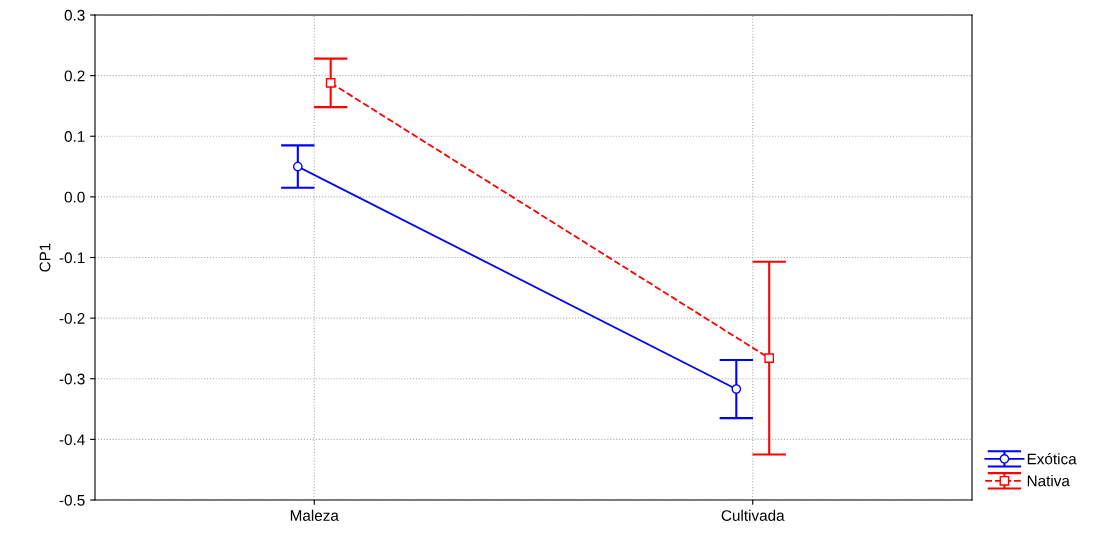 This screenshot has width=1108, height=535. What do you see at coordinates (72, 440) in the screenshot?
I see `y-tick-label: -0.4` at bounding box center [72, 440].